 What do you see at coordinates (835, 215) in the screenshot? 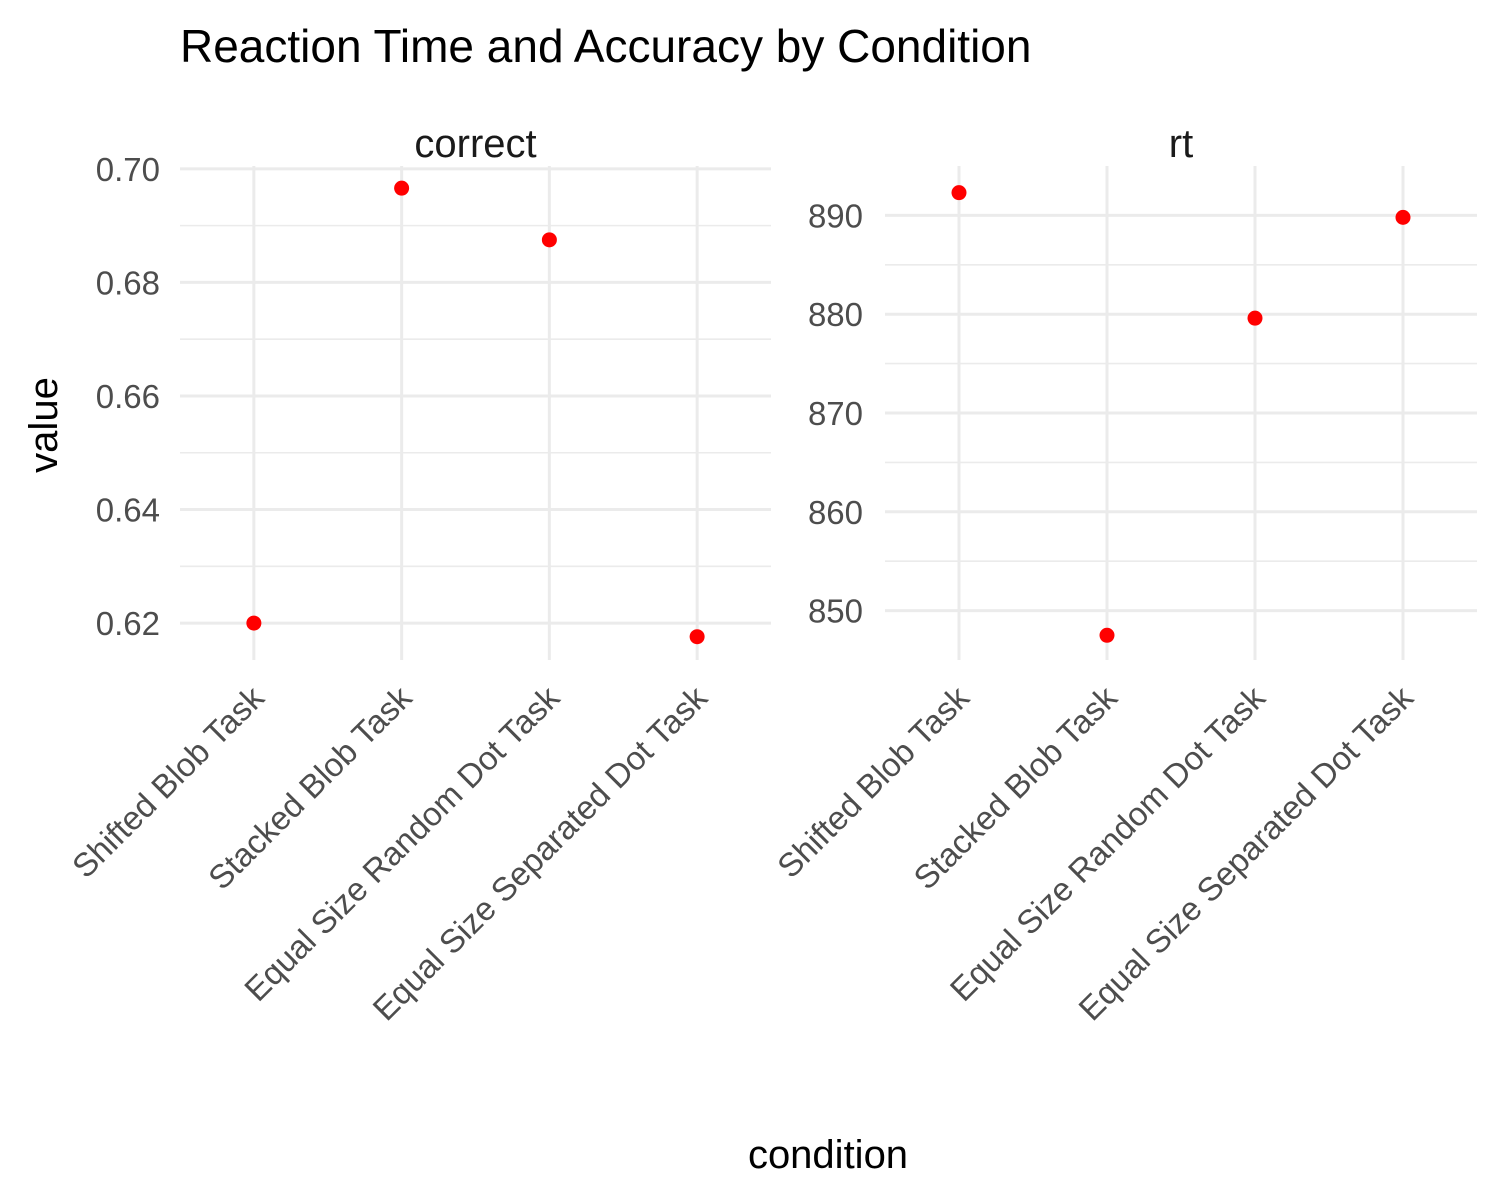
I see `y-tick-label: 890` at bounding box center [835, 215].